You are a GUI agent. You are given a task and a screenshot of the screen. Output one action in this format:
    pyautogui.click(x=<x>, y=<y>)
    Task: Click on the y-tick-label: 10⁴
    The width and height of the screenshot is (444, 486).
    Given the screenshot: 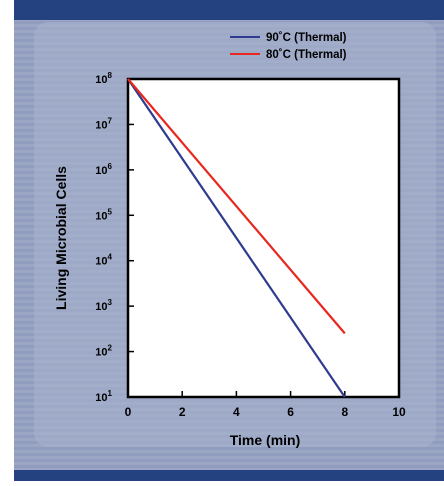 What is the action you would take?
    pyautogui.click(x=103, y=260)
    